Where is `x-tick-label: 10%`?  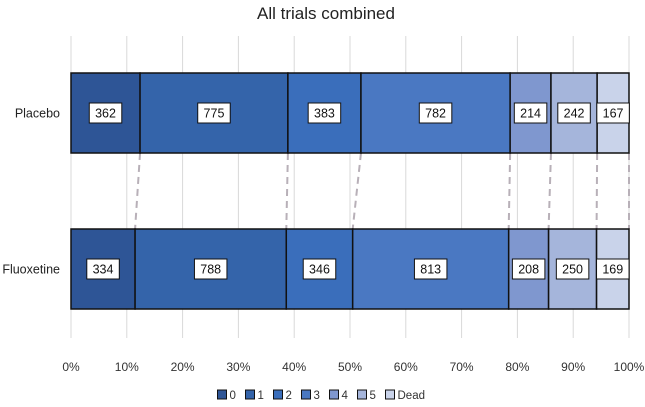
x-tick-label: 10% is located at coordinates (127, 367).